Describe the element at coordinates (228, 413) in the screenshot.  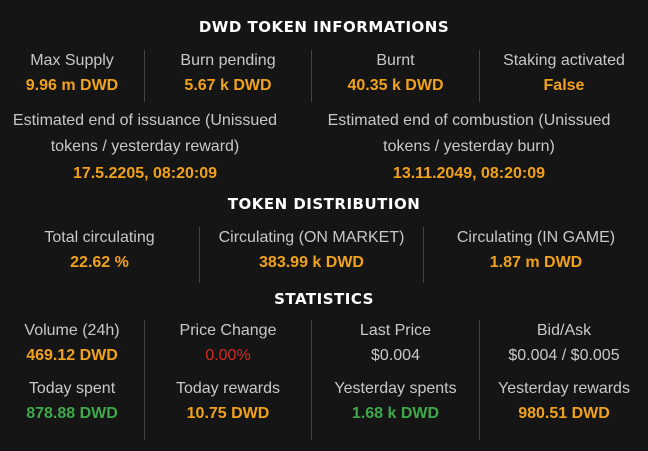
I see `today-rewards-value: 10.75 DWD` at that location.